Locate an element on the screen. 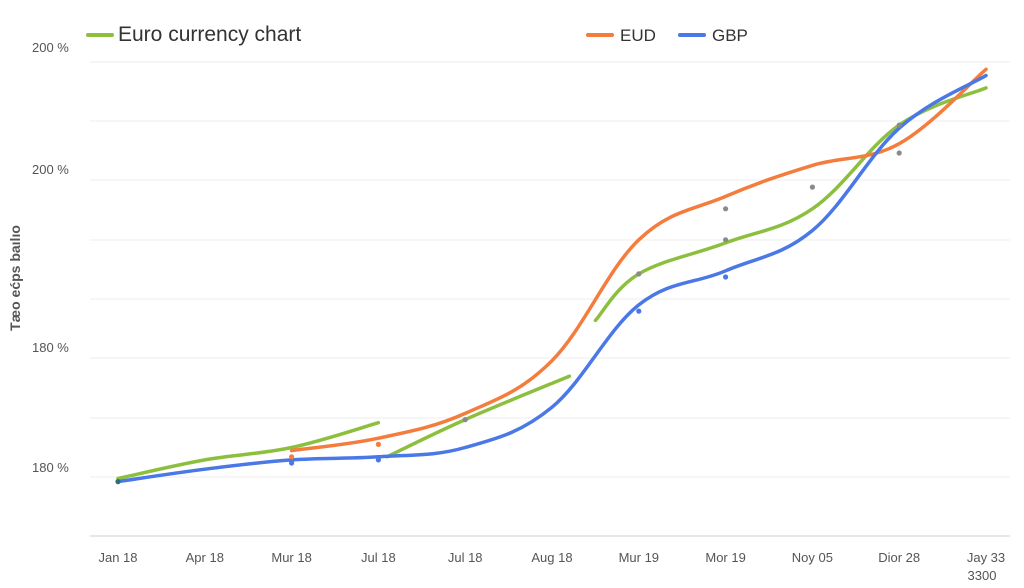 The image size is (1024, 588). x-tick-label: Jan 18 is located at coordinates (117, 557).